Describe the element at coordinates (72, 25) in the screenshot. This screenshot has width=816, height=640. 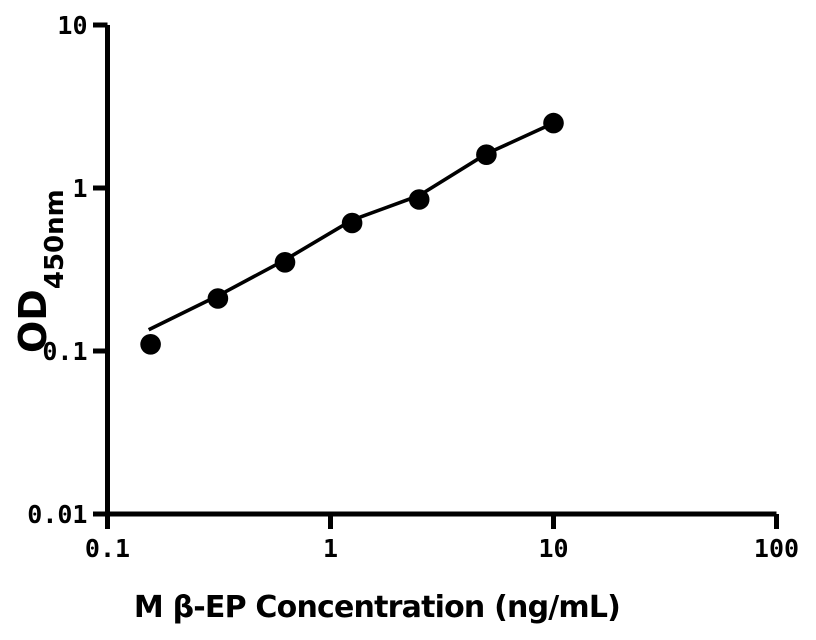
I see `y-axis-tick-label: 10` at that location.